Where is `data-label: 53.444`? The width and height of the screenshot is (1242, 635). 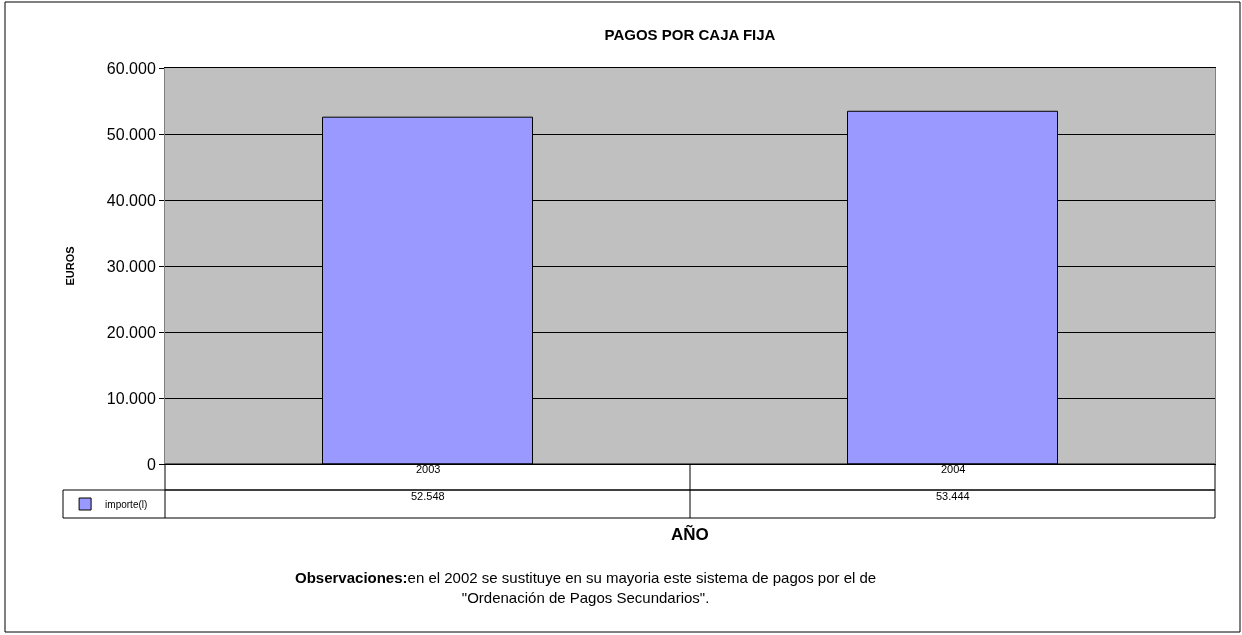 data-label: 53.444 is located at coordinates (953, 496).